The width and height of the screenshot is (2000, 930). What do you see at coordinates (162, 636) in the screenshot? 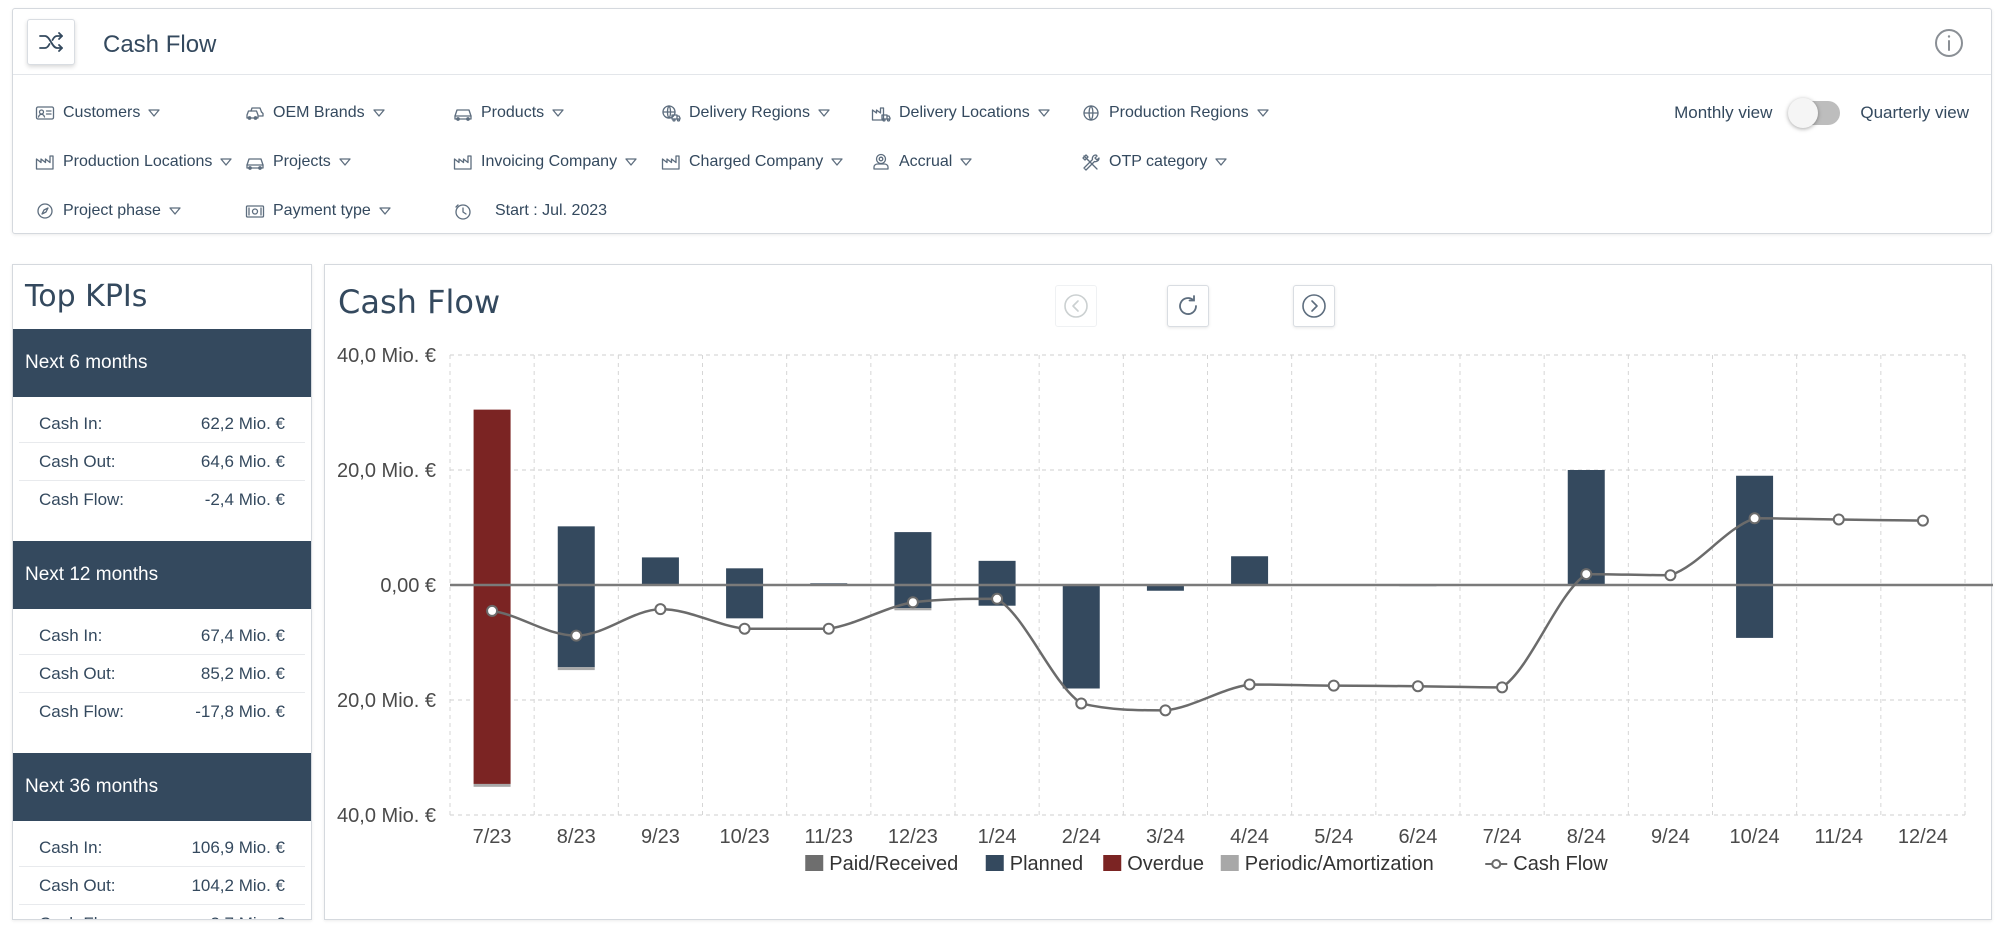
I see `kpi-row: Cash In: 67,4 Mio. €` at bounding box center [162, 636].